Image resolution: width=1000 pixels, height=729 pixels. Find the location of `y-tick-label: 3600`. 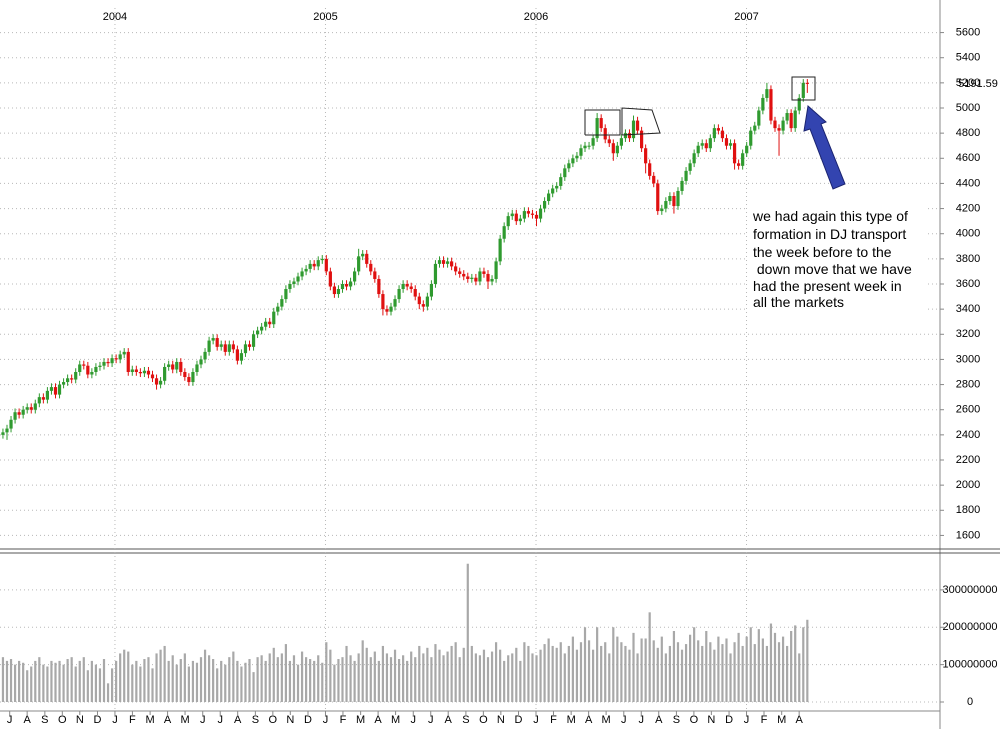

y-tick-label: 3600 is located at coordinates (968, 284).